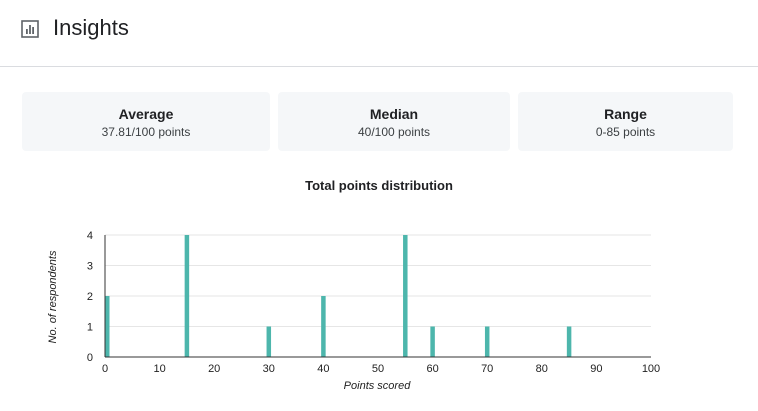  I want to click on y-tick-label: 0, so click(90, 358).